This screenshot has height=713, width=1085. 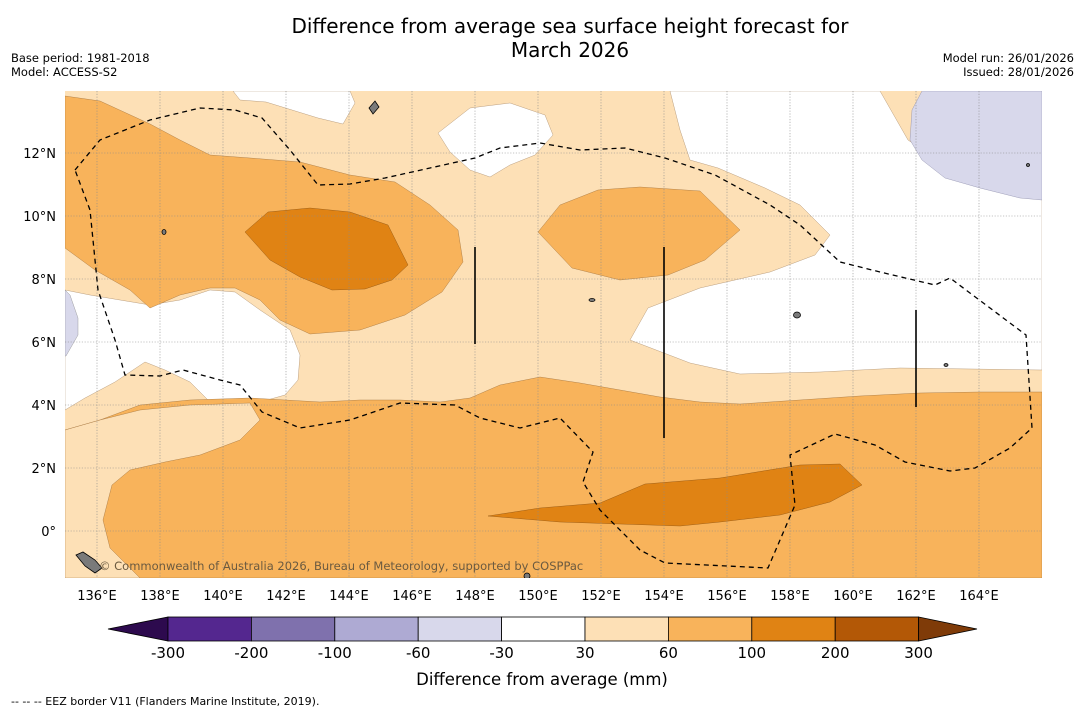 What do you see at coordinates (163, 490) in the screenshot?
I see `sea-level-60-100-zone-equatorial-west-tongue` at bounding box center [163, 490].